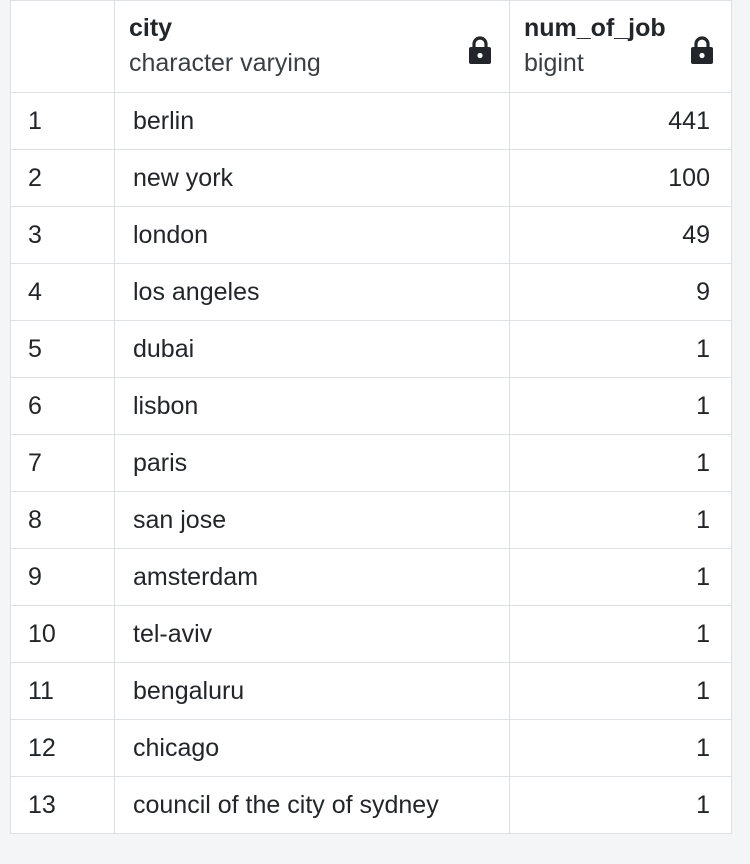  Describe the element at coordinates (312, 634) in the screenshot. I see `cell-city: tel-aviv` at that location.